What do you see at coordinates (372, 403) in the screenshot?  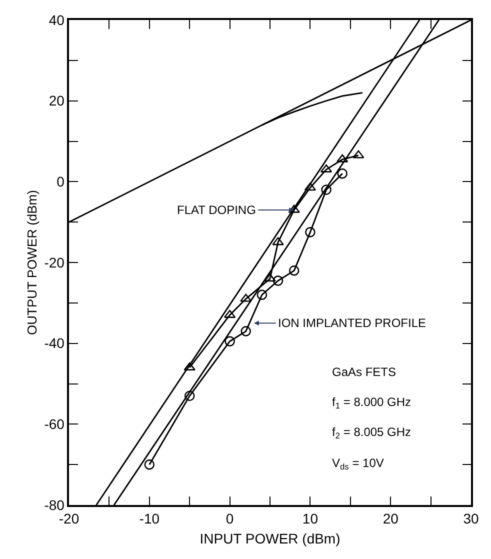 I see `annotation: f$_{1}$ = 8.000 GHz` at bounding box center [372, 403].